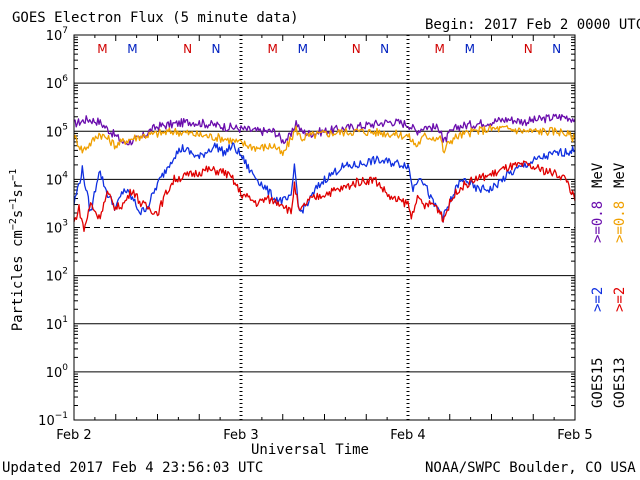  I want to click on legend-goes15: GOES15, so click(598, 382).